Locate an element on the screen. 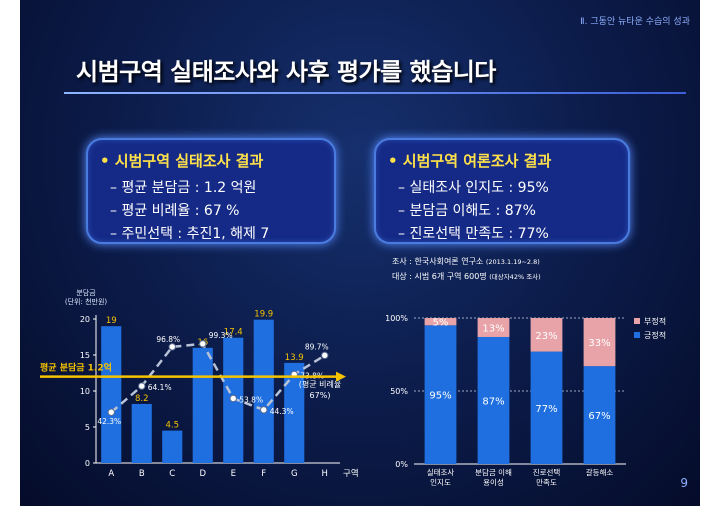 This screenshot has height=506, width=720. bar-D is located at coordinates (202, 405).